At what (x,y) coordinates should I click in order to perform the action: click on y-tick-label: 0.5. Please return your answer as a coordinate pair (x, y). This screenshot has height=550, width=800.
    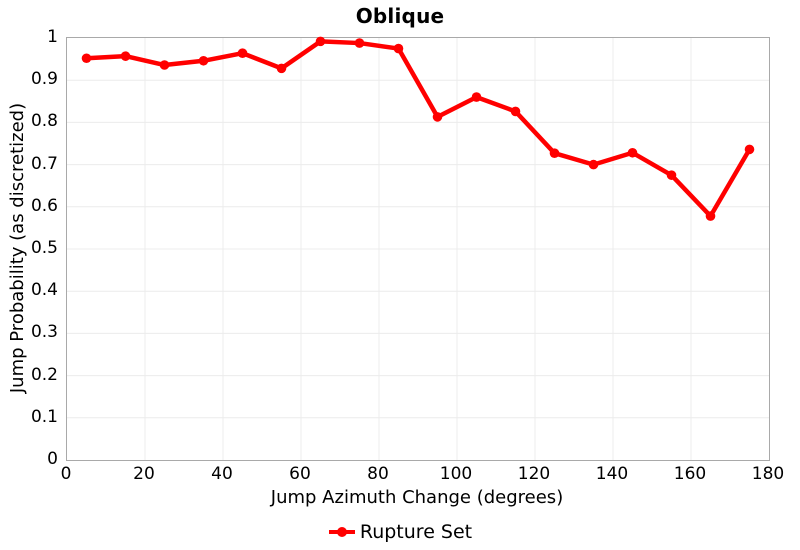
    Looking at the image, I should click on (44, 248).